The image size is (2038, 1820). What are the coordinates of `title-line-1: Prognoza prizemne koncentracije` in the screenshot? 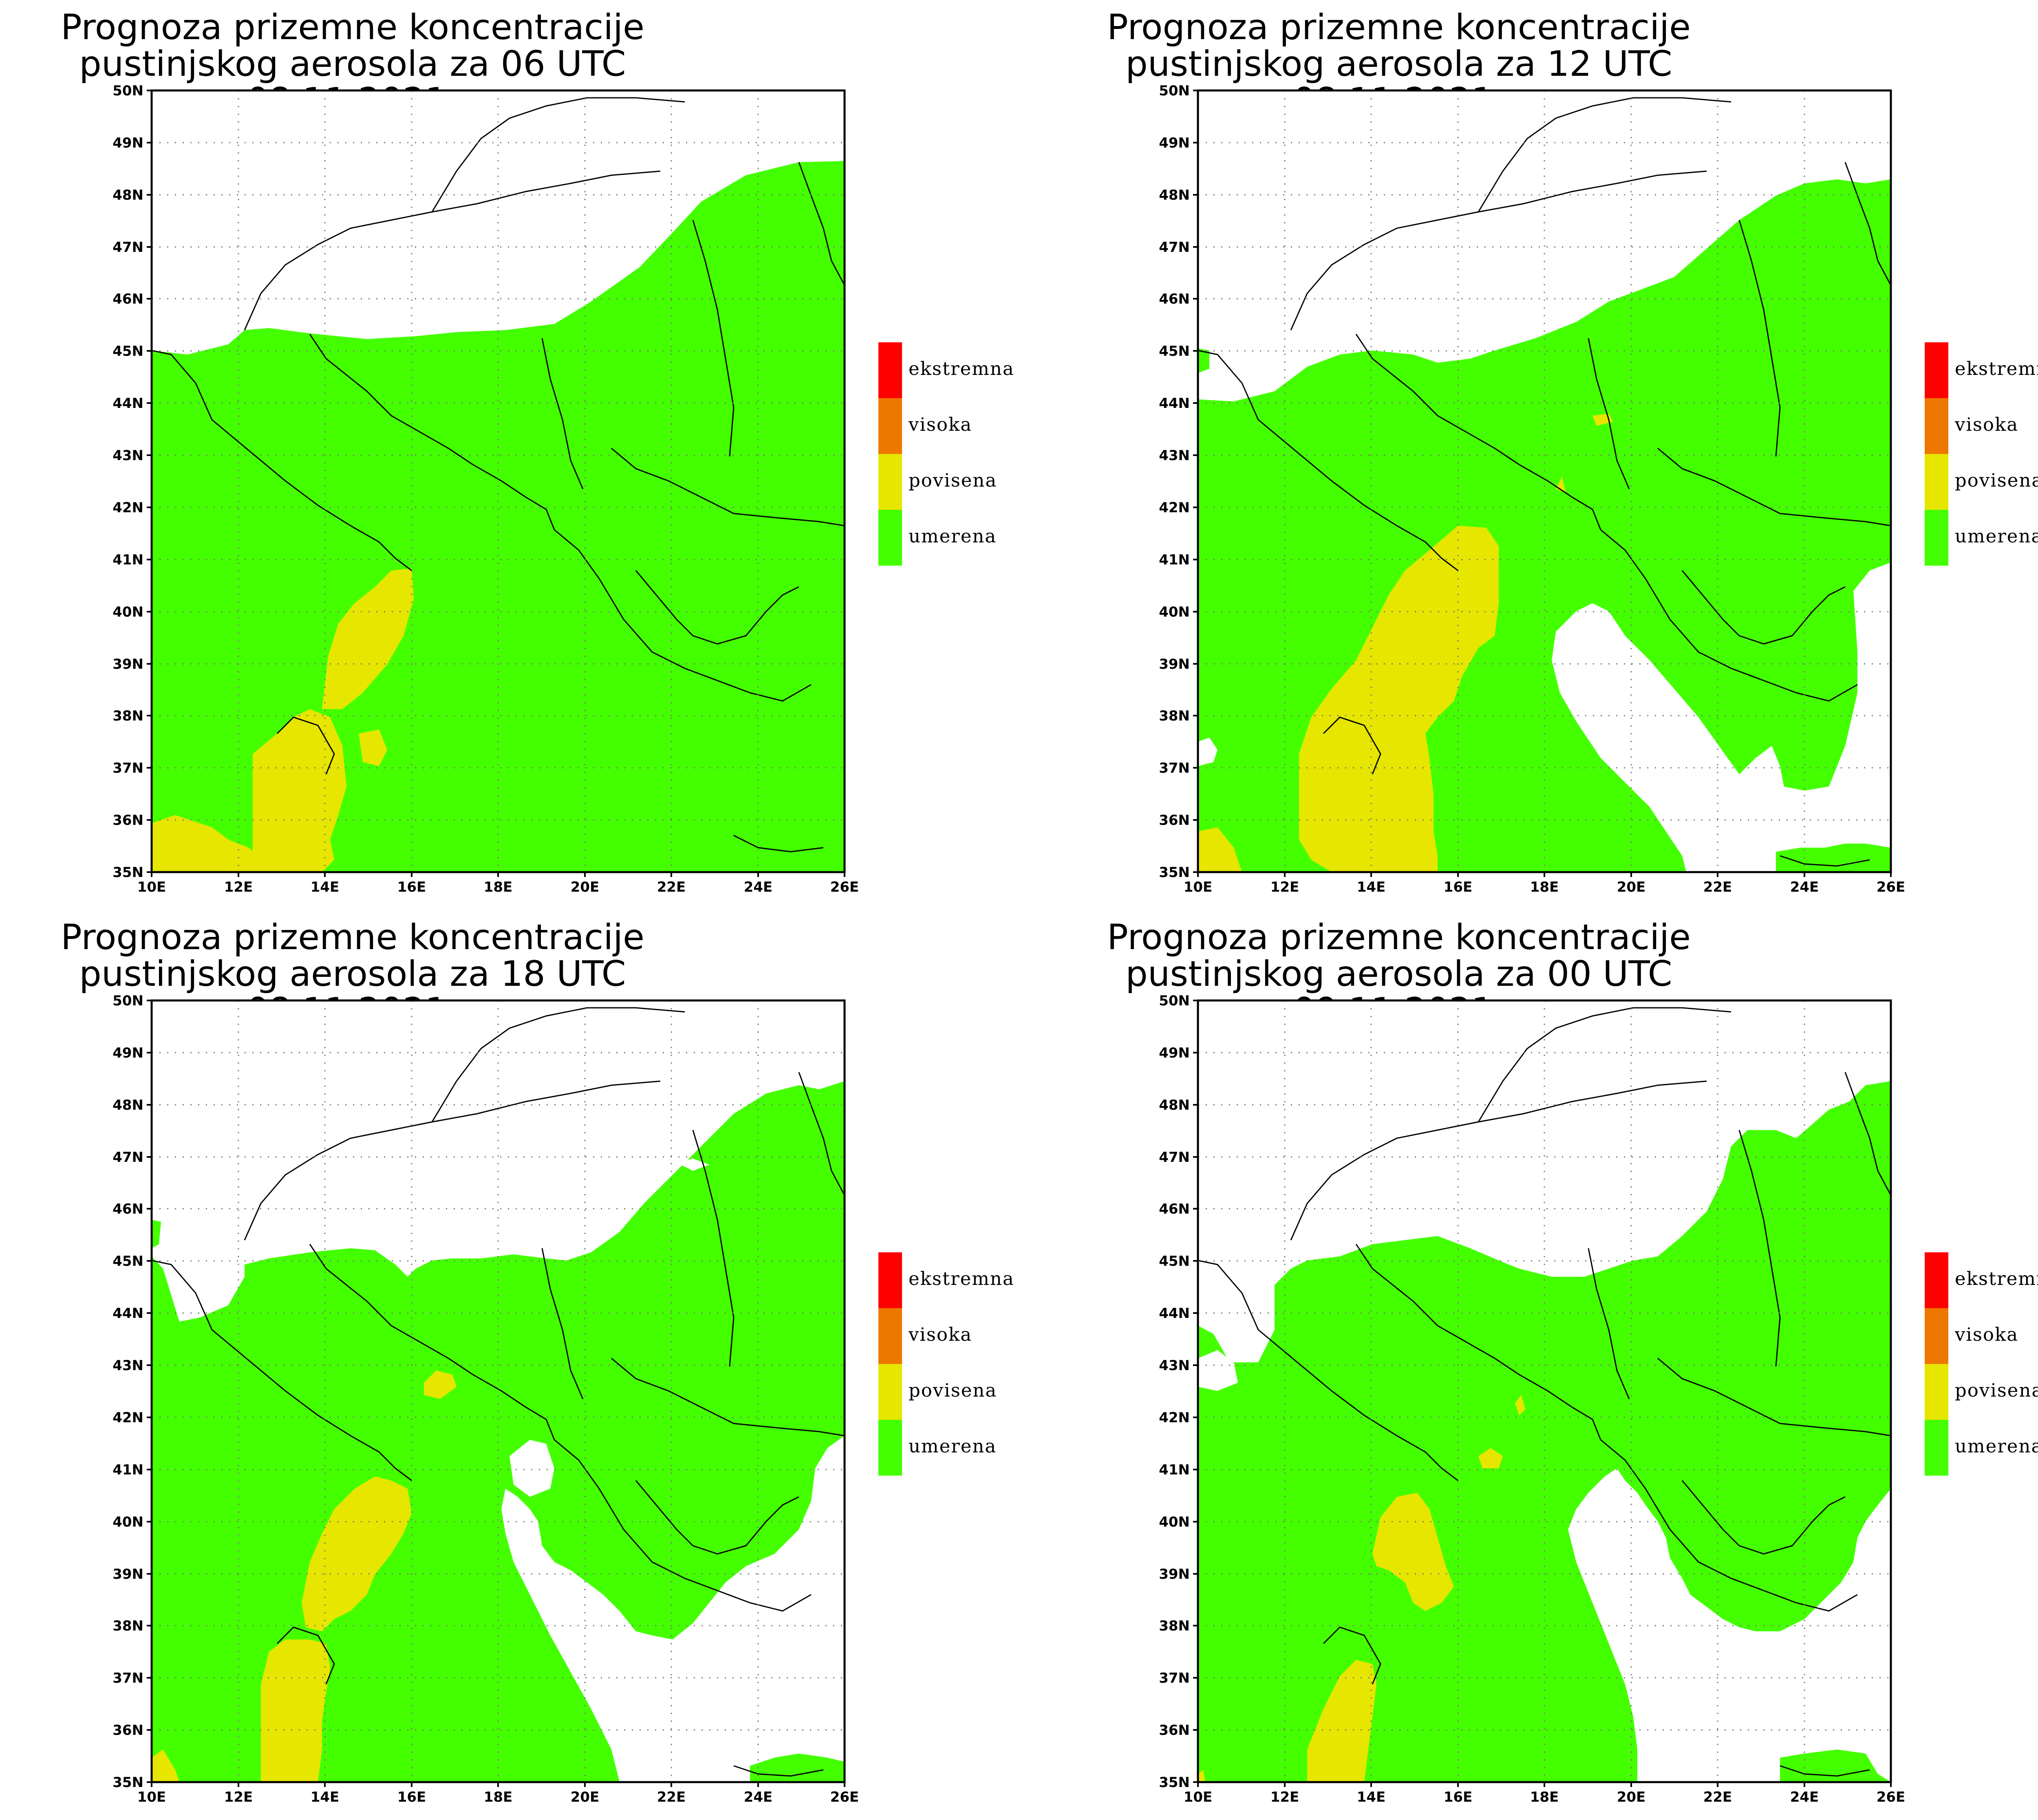 It's located at (353, 28).